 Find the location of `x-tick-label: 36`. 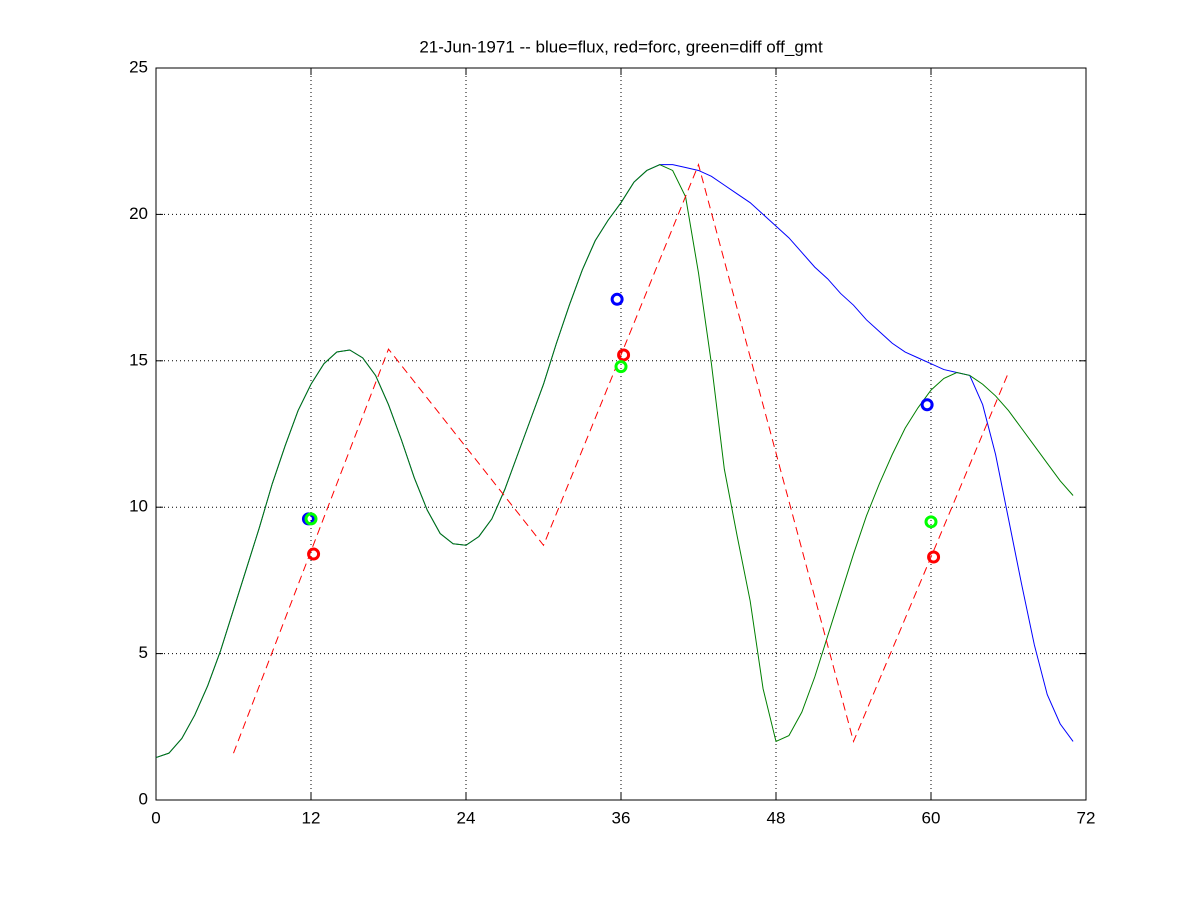

x-tick-label: 36 is located at coordinates (621, 817).